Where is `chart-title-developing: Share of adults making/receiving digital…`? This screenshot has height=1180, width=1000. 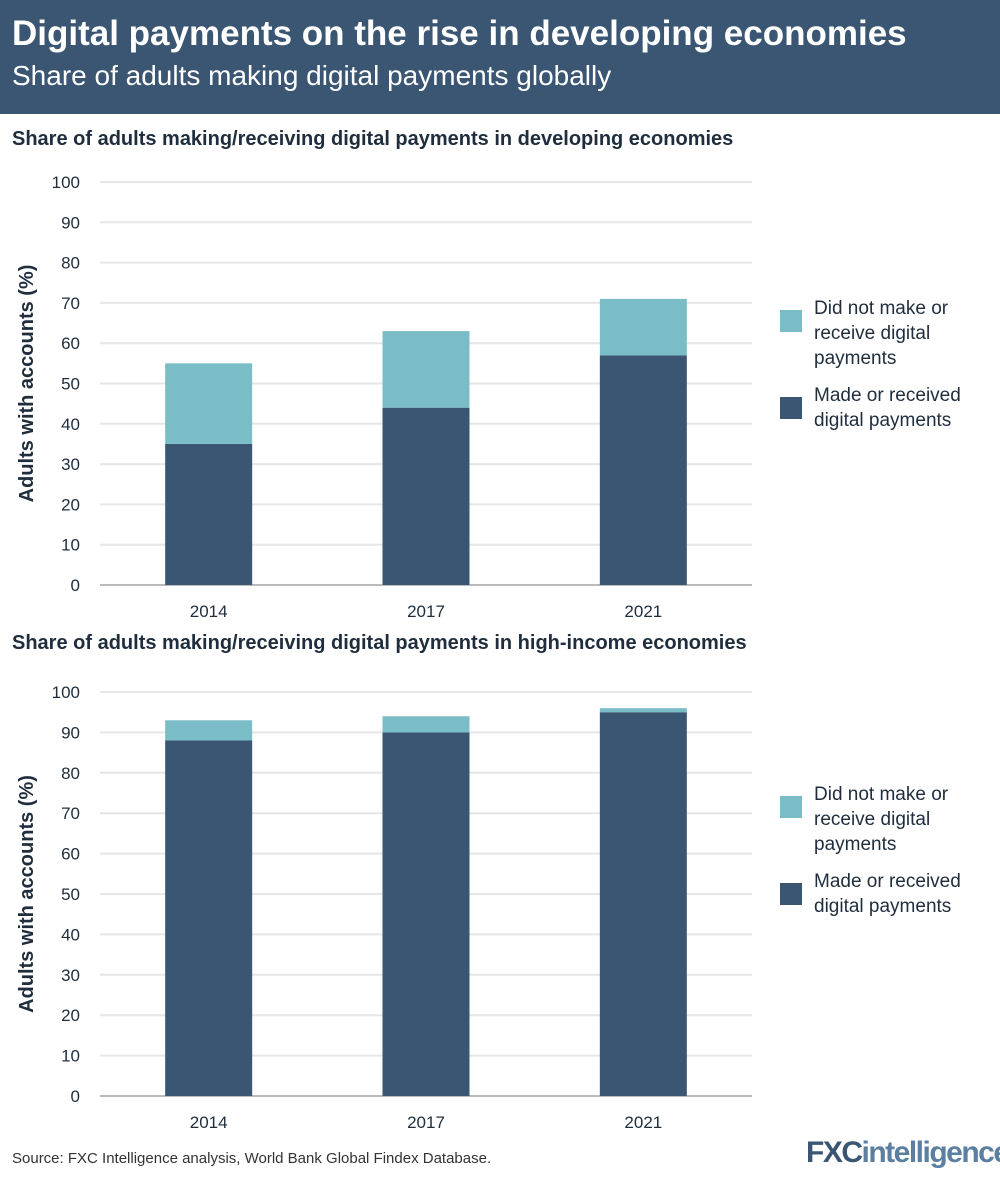 chart-title-developing: Share of adults making/receiving digital… is located at coordinates (373, 139).